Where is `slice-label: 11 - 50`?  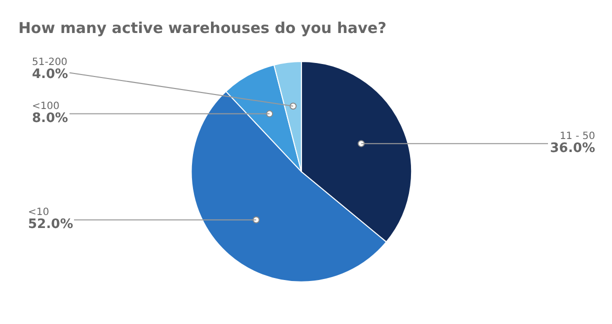 slice-label: 11 - 50 is located at coordinates (578, 136).